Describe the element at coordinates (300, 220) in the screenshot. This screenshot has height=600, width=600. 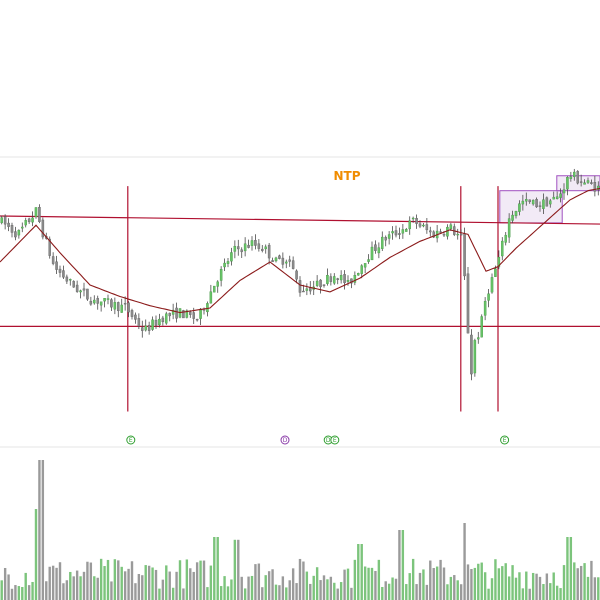
I see `resistance-line` at that location.